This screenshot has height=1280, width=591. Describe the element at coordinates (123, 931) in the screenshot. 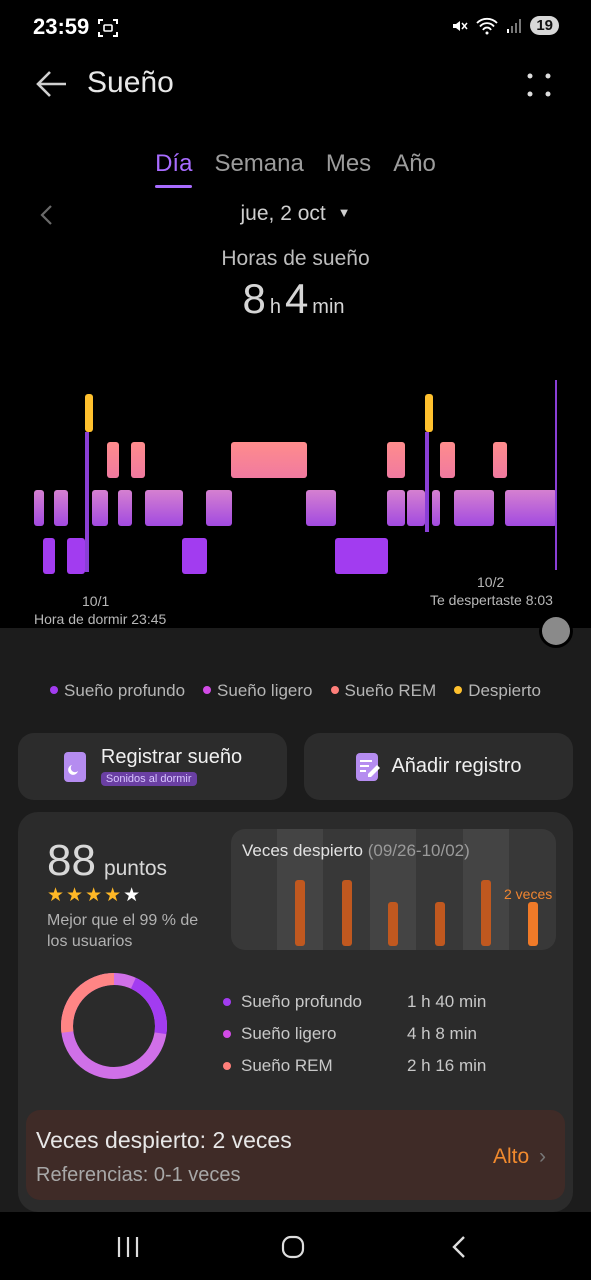

I see `score-comparison: Mejor que el 99 % de los usuarios` at that location.